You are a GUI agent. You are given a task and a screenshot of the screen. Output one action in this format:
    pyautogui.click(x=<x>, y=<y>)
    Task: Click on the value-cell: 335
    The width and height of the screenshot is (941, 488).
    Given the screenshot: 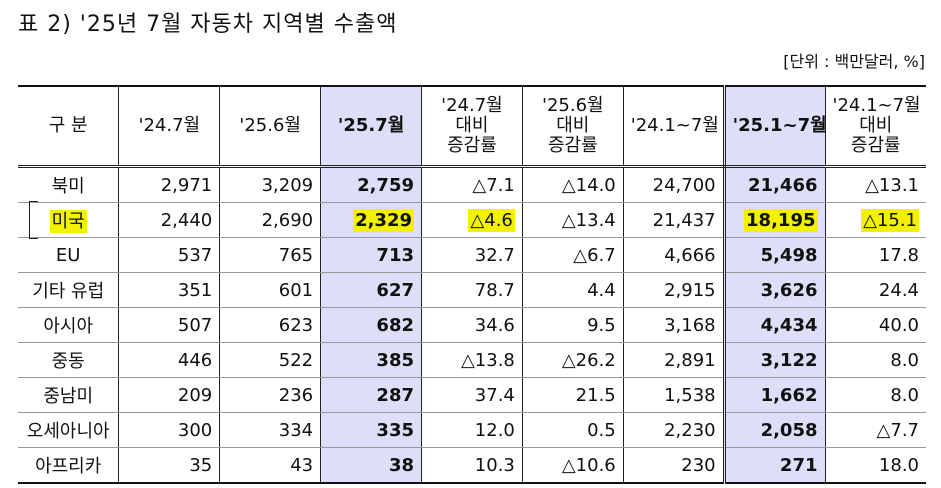 What is the action you would take?
    pyautogui.click(x=371, y=430)
    